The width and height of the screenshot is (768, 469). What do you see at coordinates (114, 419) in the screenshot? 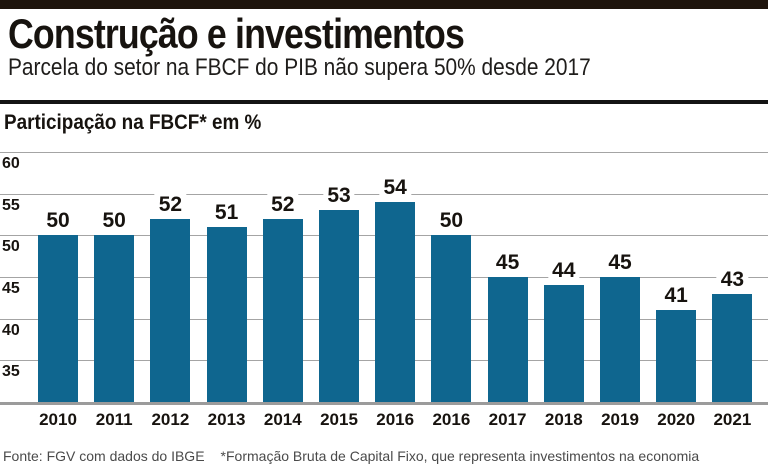
I see `x-tick-label: 2011` at bounding box center [114, 419].